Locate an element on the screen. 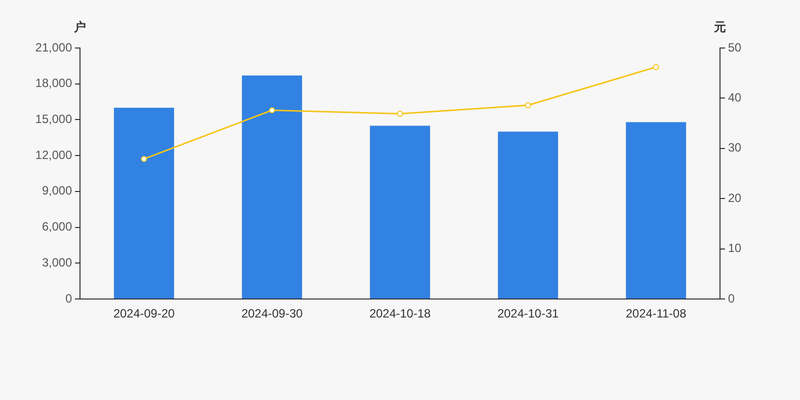 The height and width of the screenshot is (400, 800). y-tick-label: 12,000 is located at coordinates (53, 155).